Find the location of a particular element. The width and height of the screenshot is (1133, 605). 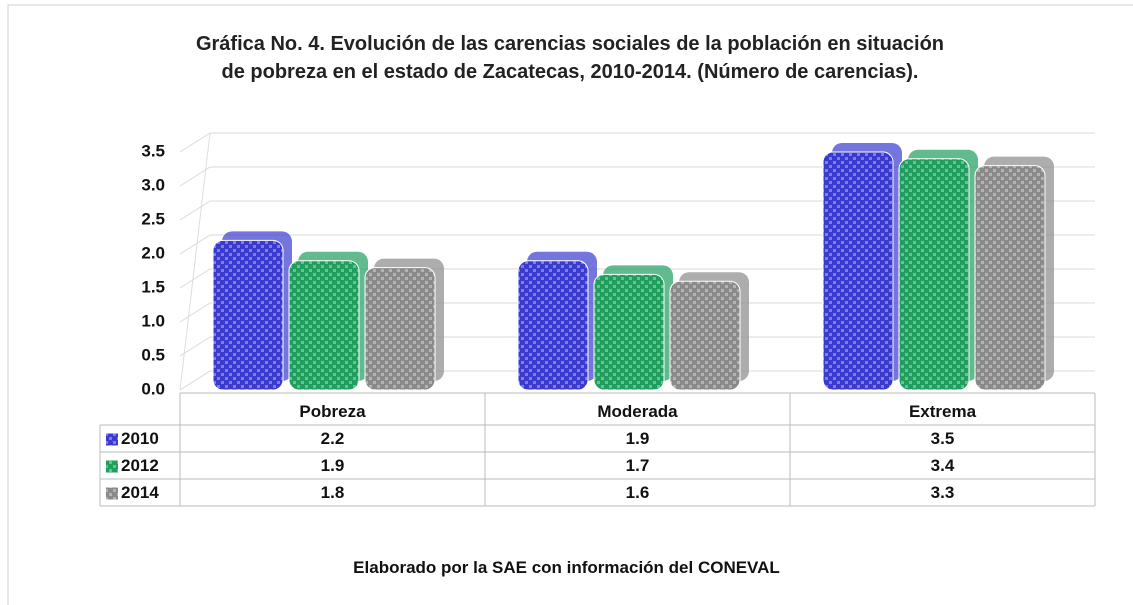

y-tick-label: 3.5 is located at coordinates (153, 150).